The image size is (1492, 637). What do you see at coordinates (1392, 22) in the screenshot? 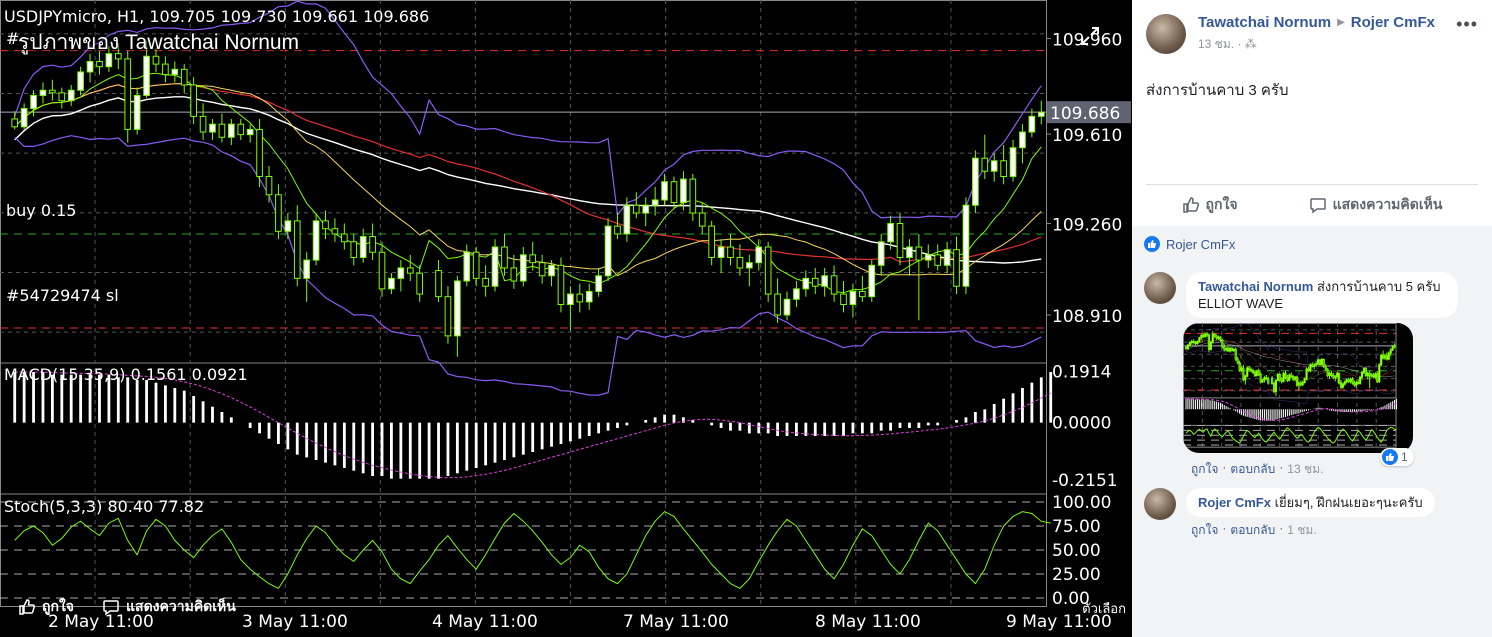
I see `target-name: Rojer CmFx` at bounding box center [1392, 22].